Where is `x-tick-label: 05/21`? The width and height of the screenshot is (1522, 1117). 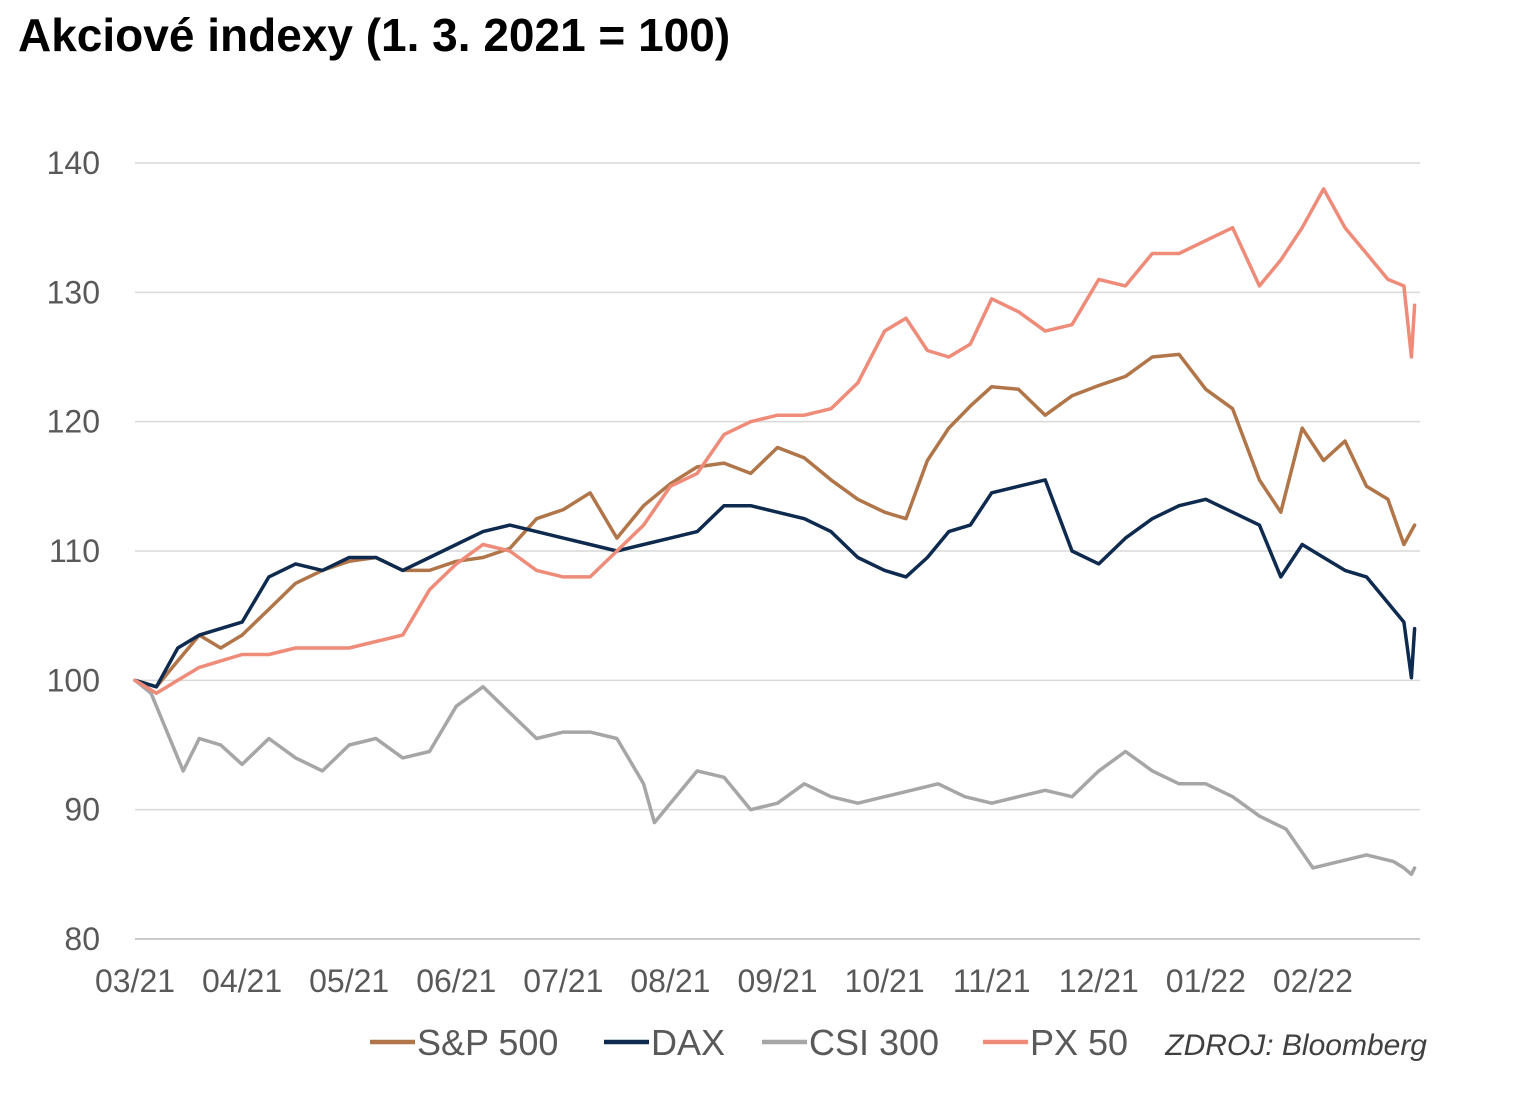 x-tick-label: 05/21 is located at coordinates (349, 981).